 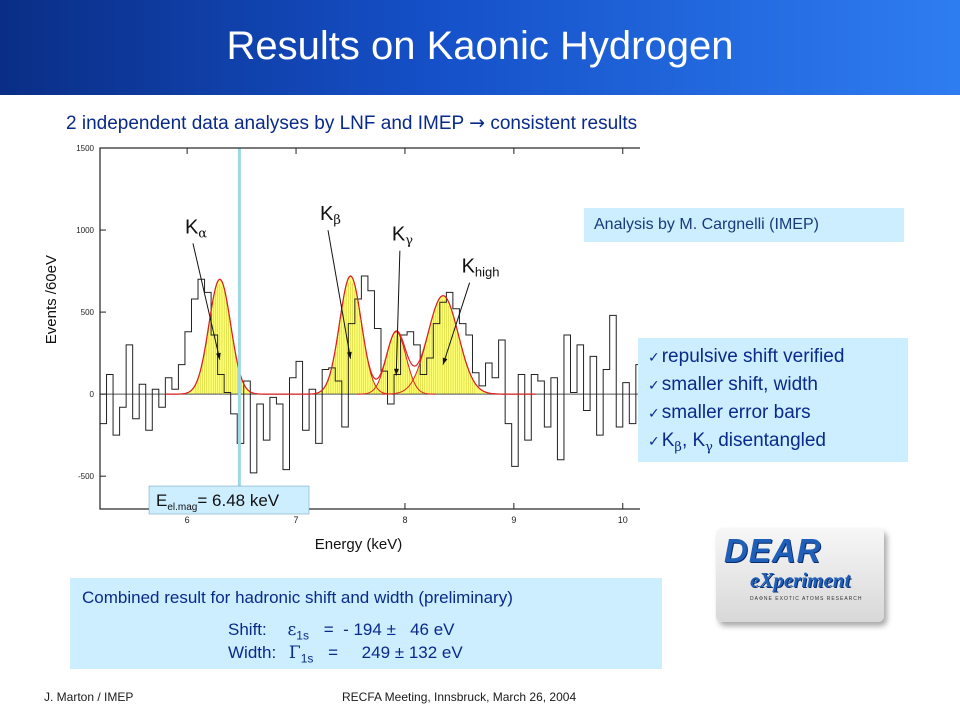 What do you see at coordinates (88, 312) in the screenshot?
I see `y-tick-label: 500` at bounding box center [88, 312].